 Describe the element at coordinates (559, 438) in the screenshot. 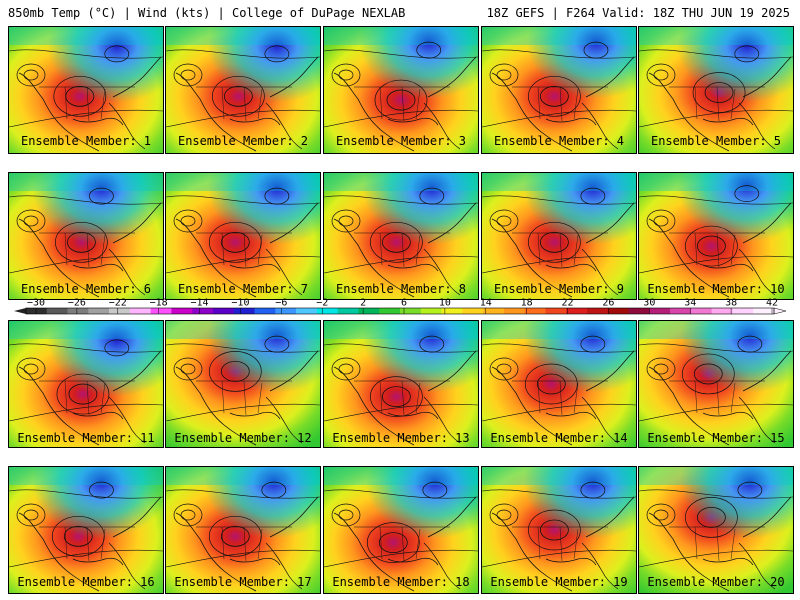

I see `member-caption: Ensemble Member: 14` at that location.